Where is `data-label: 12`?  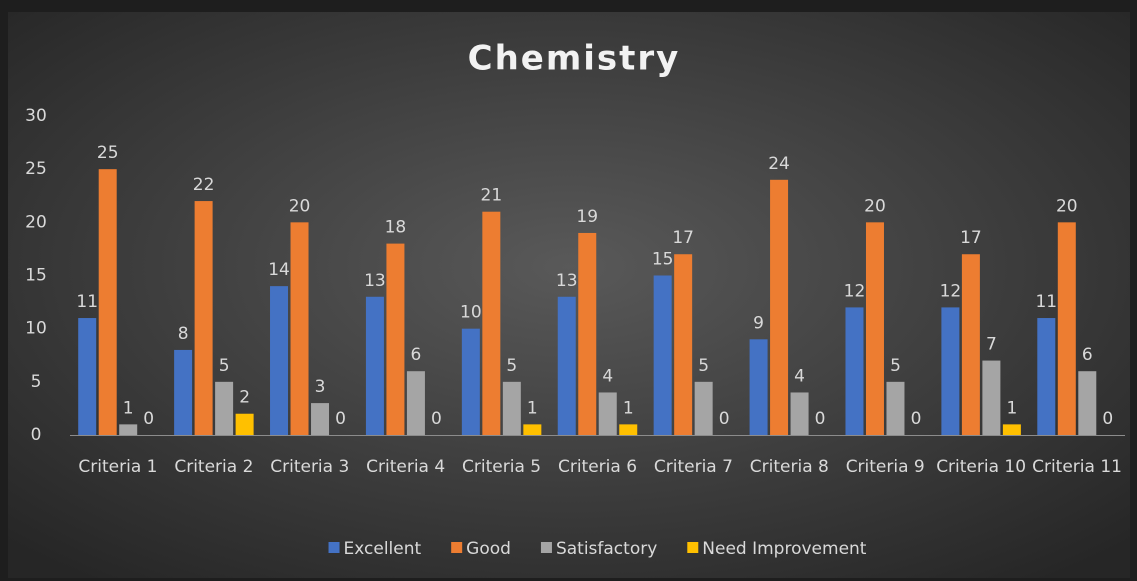 data-label: 12 is located at coordinates (951, 291).